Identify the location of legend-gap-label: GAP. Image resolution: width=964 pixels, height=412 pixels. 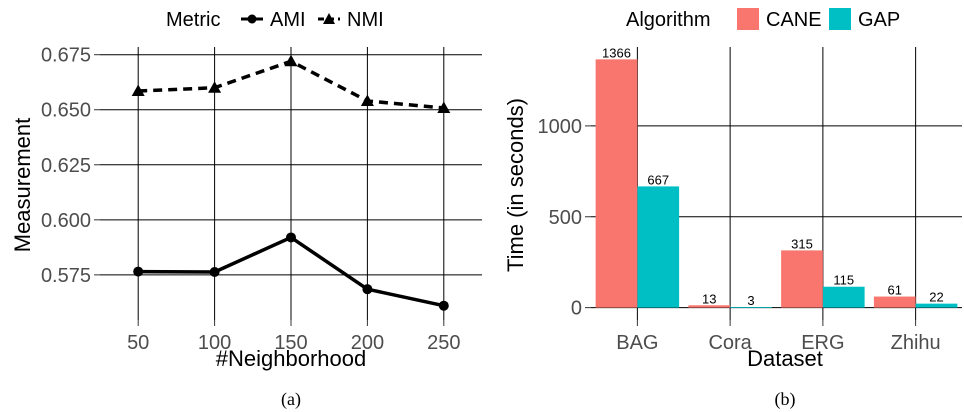
(879, 20).